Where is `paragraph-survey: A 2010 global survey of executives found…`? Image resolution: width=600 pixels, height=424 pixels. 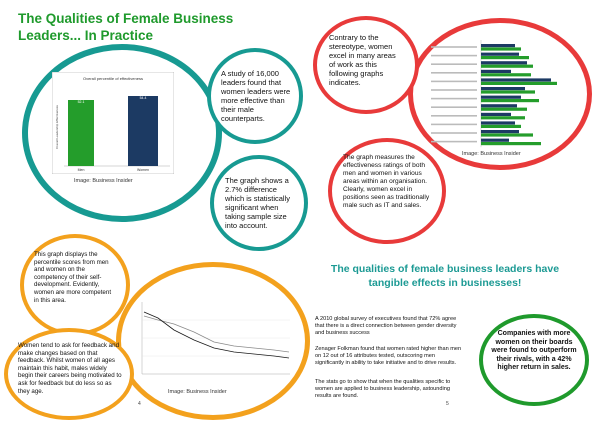
paragraph-survey: A 2010 global survey of executives found… is located at coordinates (386, 326).